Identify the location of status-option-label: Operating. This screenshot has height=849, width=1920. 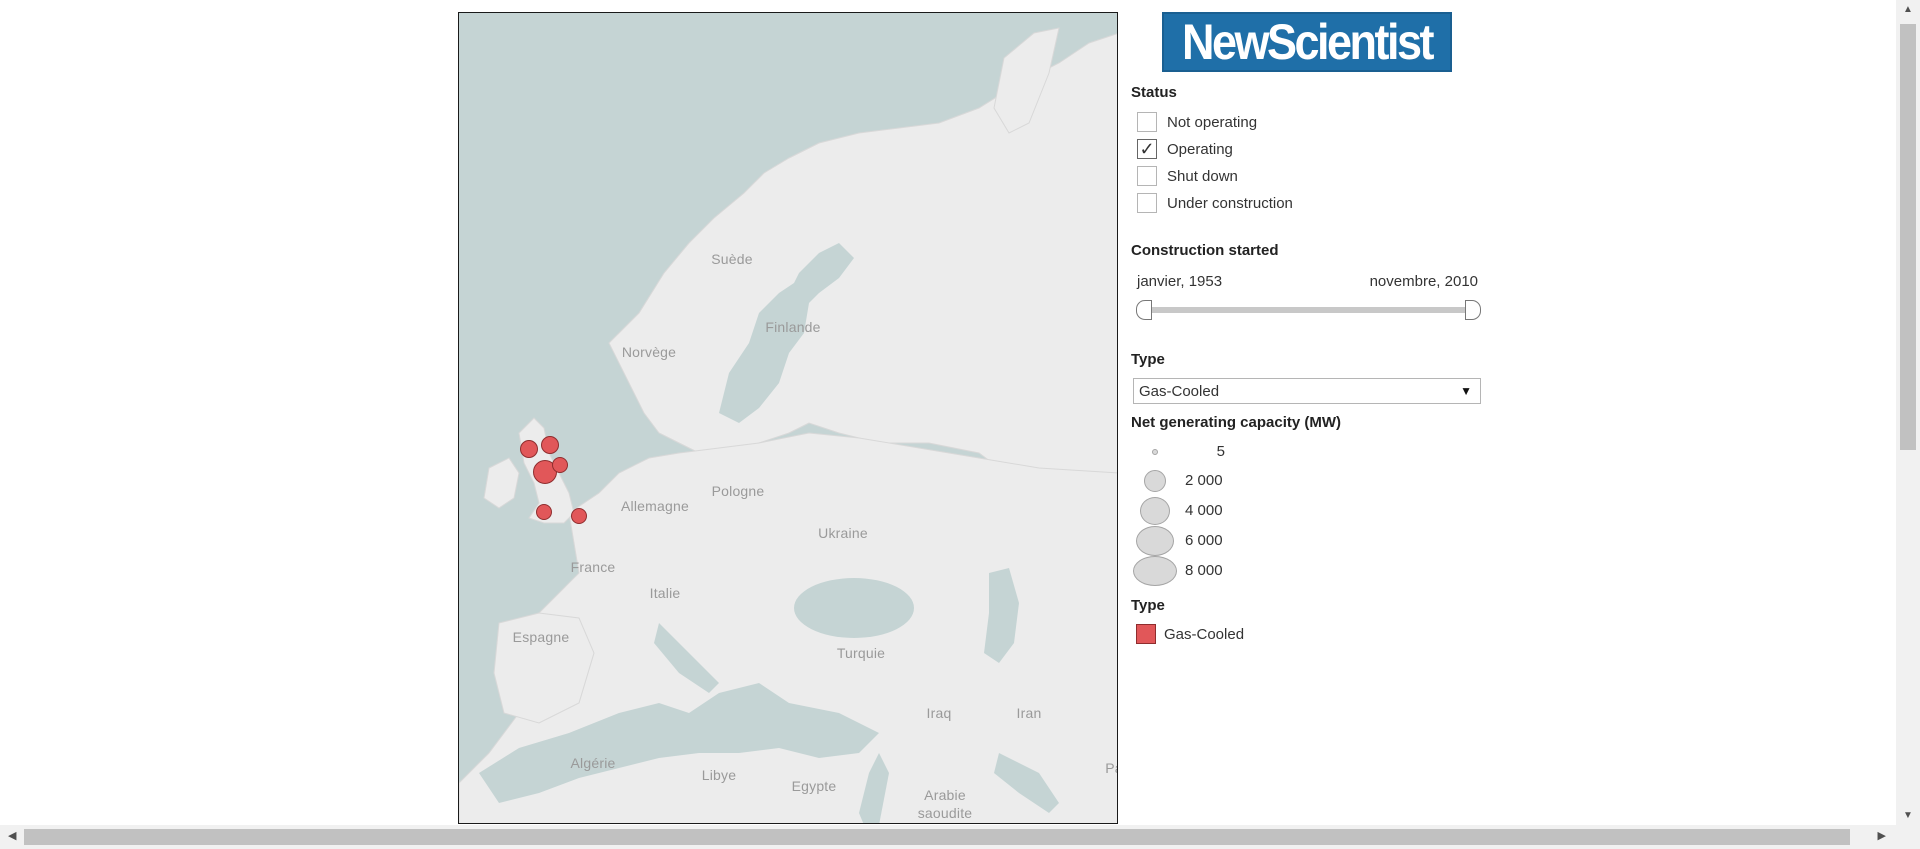
(1200, 149).